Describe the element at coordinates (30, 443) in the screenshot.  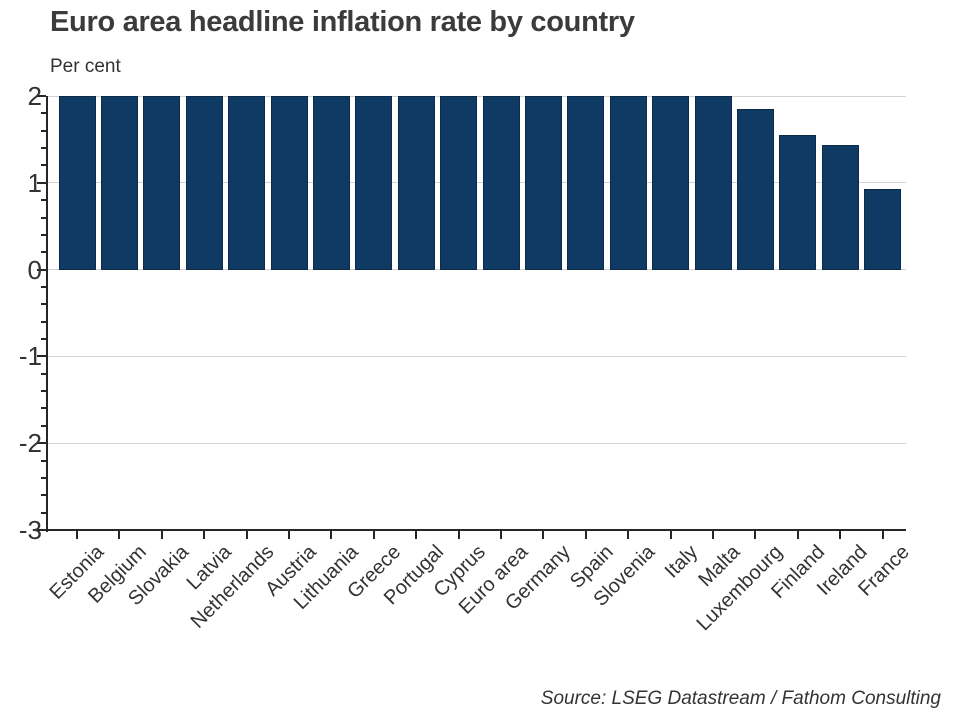
I see `y-axis-label: -2` at that location.